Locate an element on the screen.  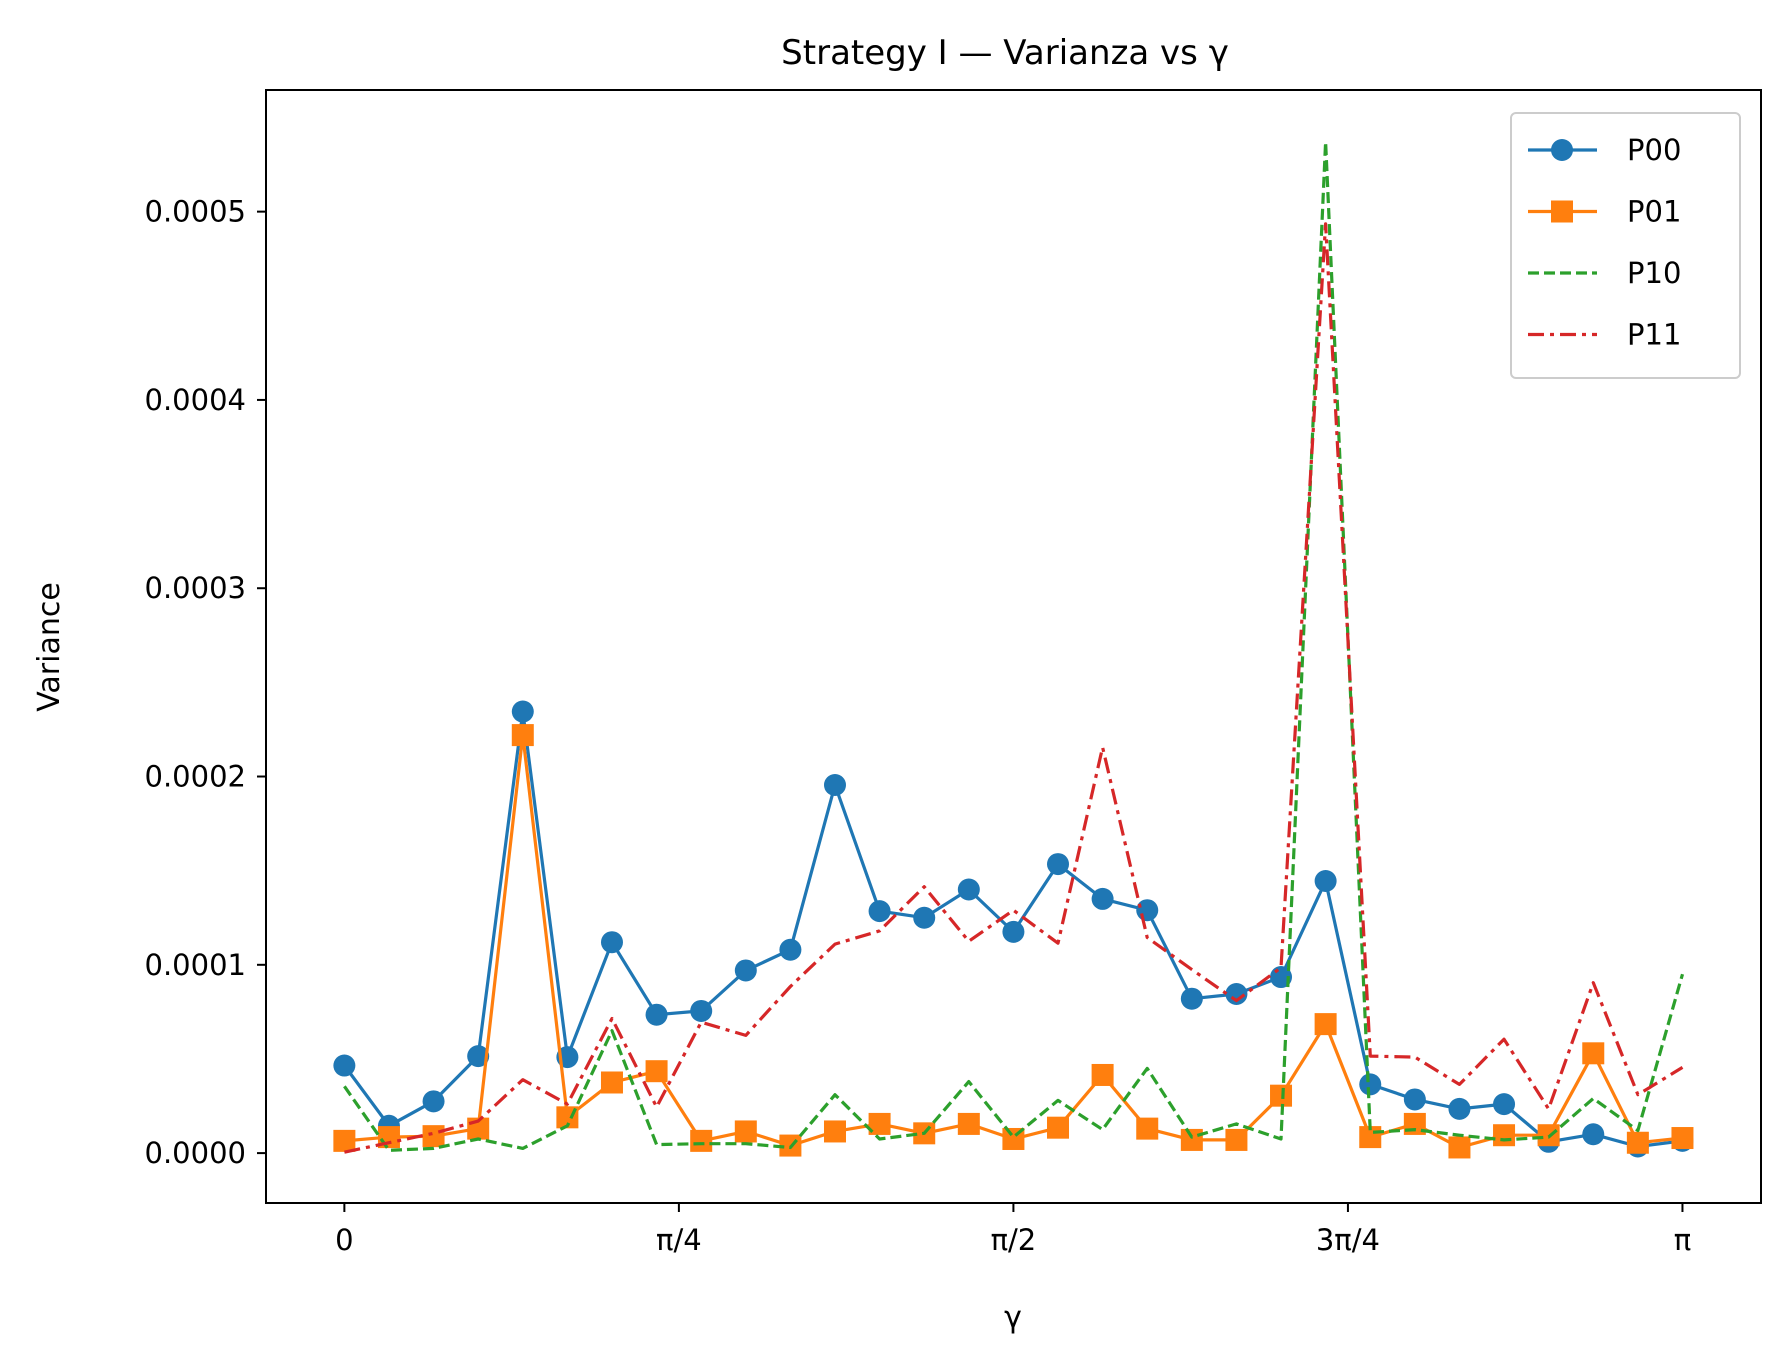
legend-label-p10: P10 is located at coordinates (1654, 273).